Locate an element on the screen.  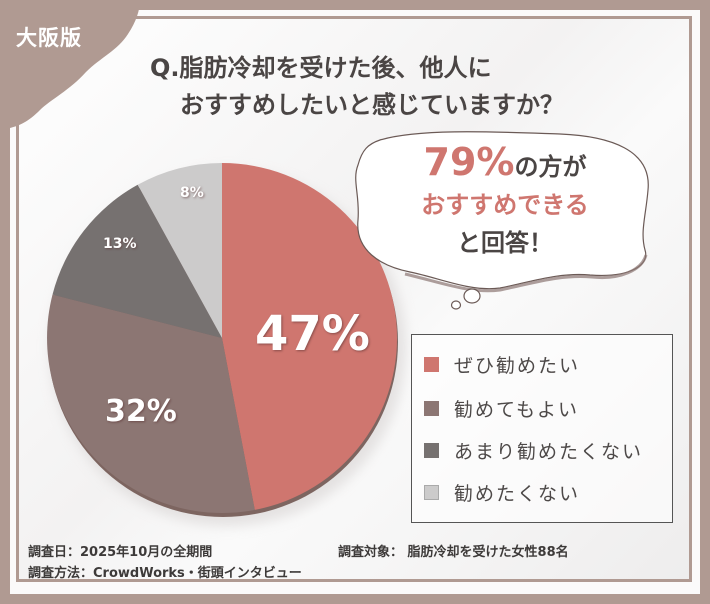
slice-label-47: 47% is located at coordinates (312, 334).